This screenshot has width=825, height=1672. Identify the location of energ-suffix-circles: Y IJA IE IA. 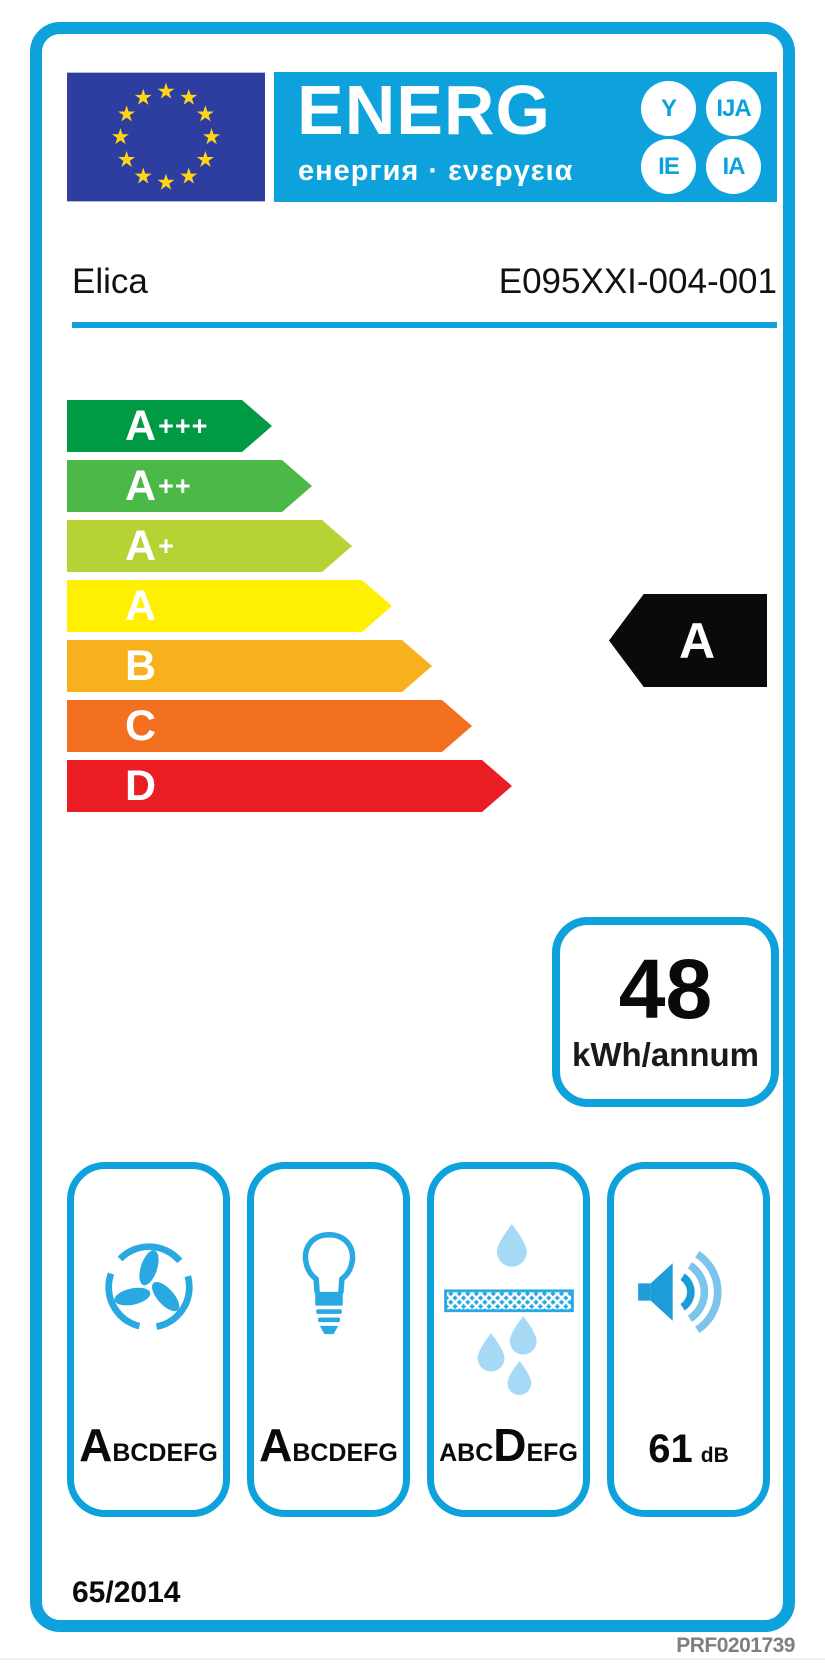
(701, 137).